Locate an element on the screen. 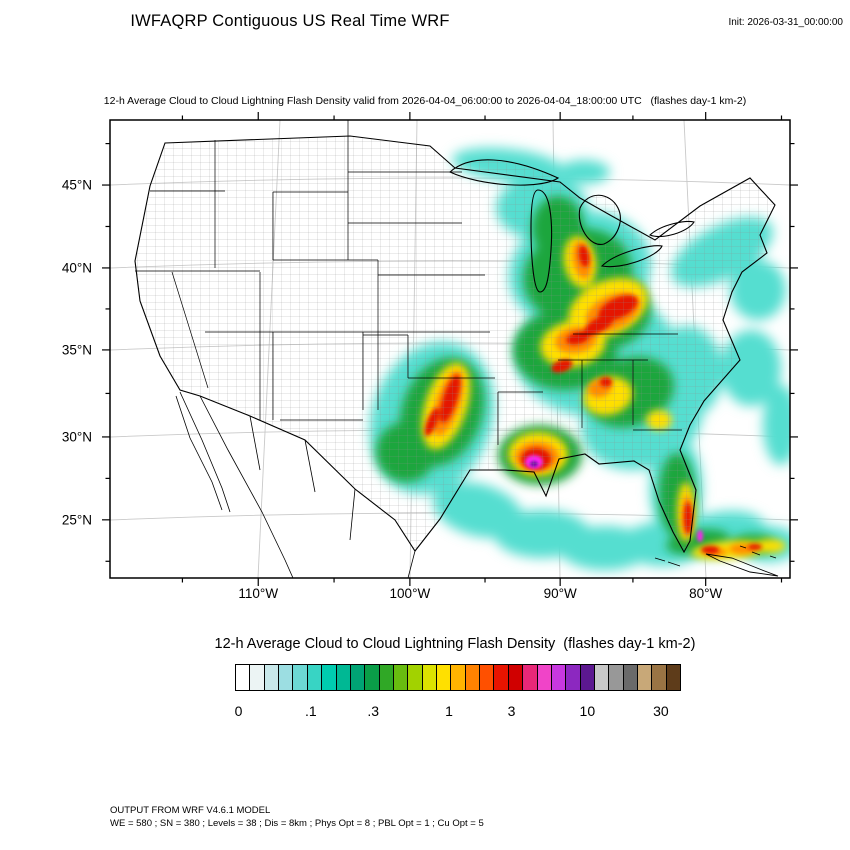  page-title: IWFAQRP Contiguous US Real Time WRF is located at coordinates (290, 21).